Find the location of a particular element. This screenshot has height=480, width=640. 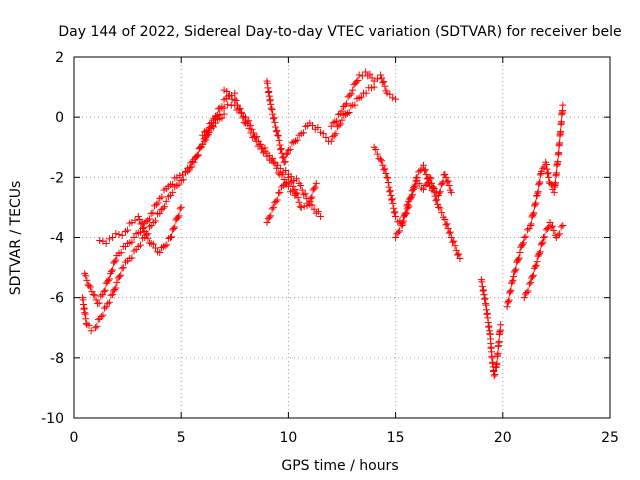

x-tick-label: 5 is located at coordinates (181, 438).